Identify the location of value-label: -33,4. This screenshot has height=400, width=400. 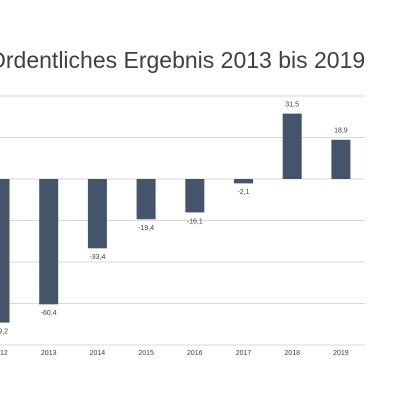
(97, 257).